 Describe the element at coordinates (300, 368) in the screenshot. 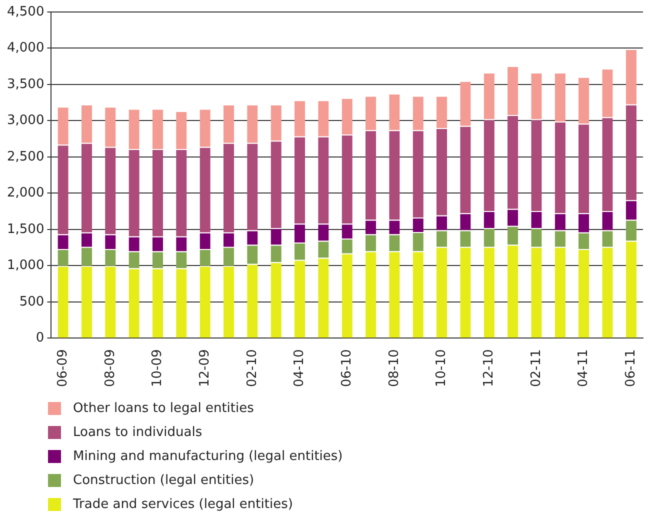

I see `x-tick-label: 04-10` at that location.